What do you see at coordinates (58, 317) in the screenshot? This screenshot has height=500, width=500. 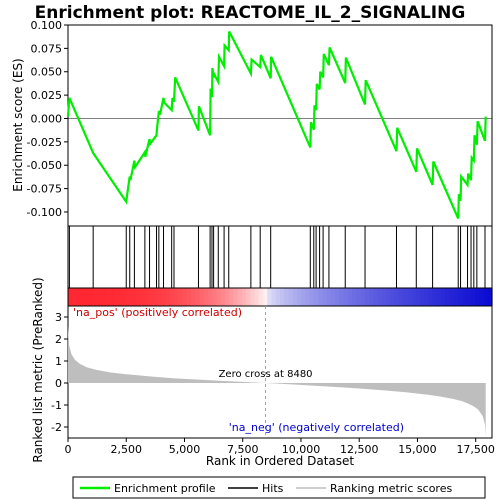 I see `metric-ytick-label: 3` at bounding box center [58, 317].